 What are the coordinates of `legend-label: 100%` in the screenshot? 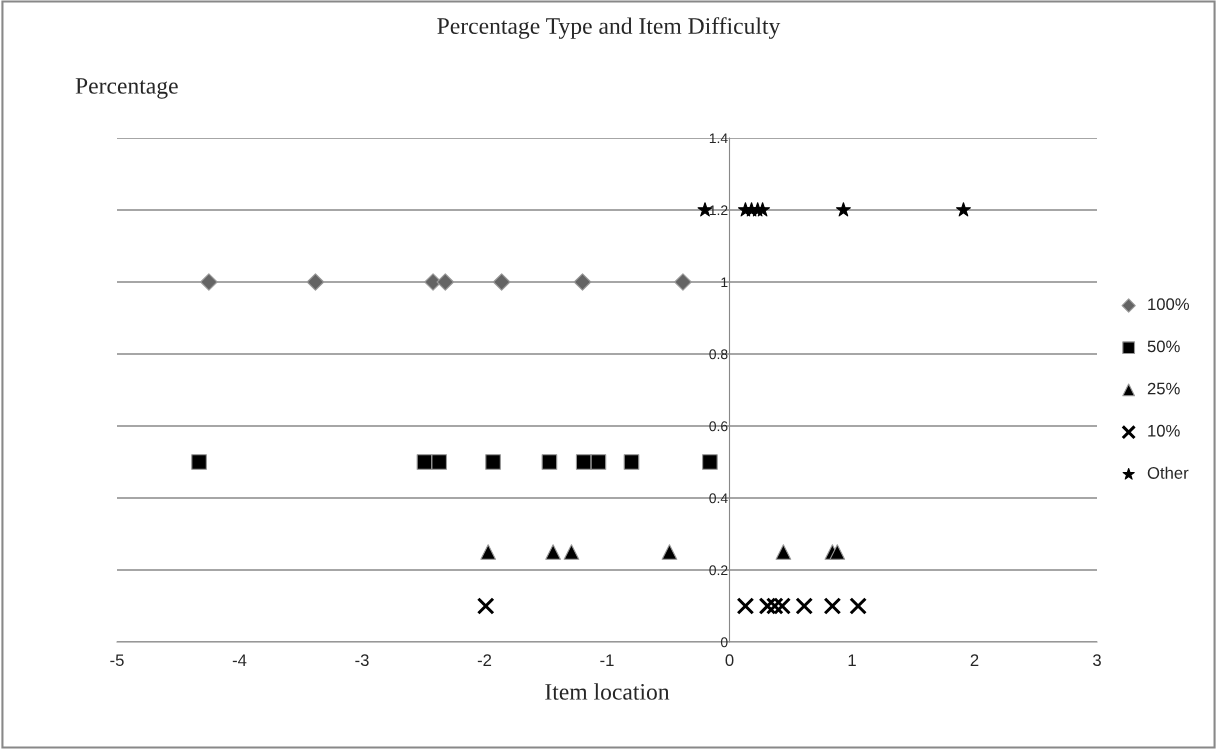 It's located at (1169, 304).